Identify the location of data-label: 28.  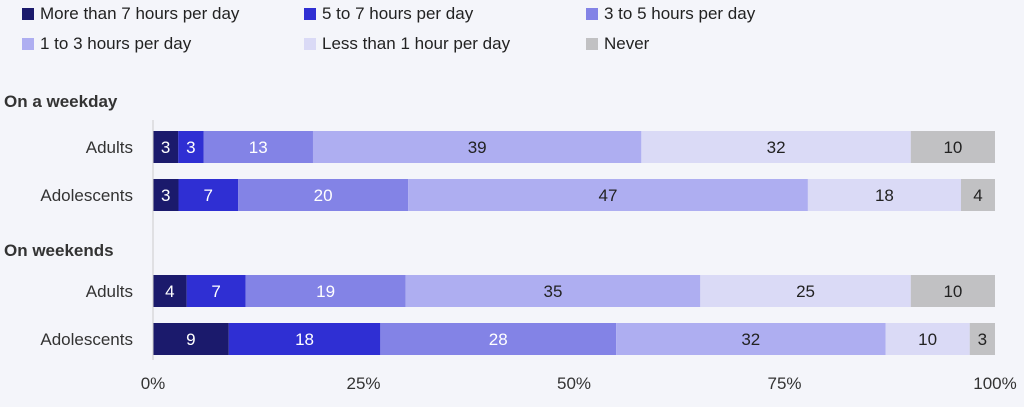
(498, 339).